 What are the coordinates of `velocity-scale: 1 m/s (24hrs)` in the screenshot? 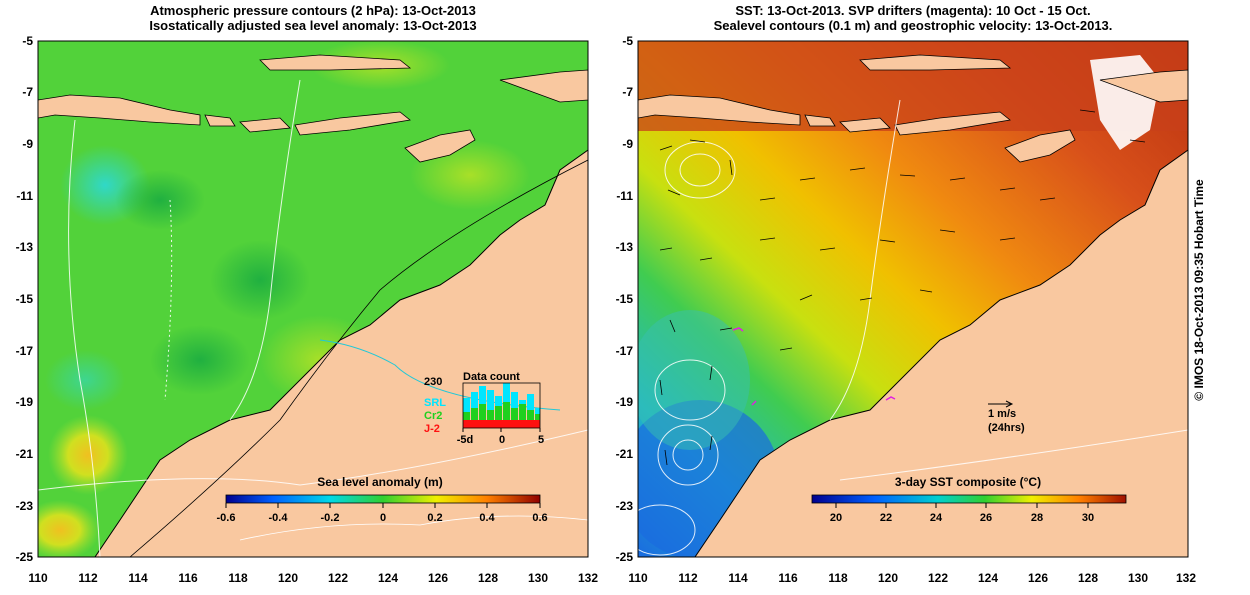 It's located at (1006, 417).